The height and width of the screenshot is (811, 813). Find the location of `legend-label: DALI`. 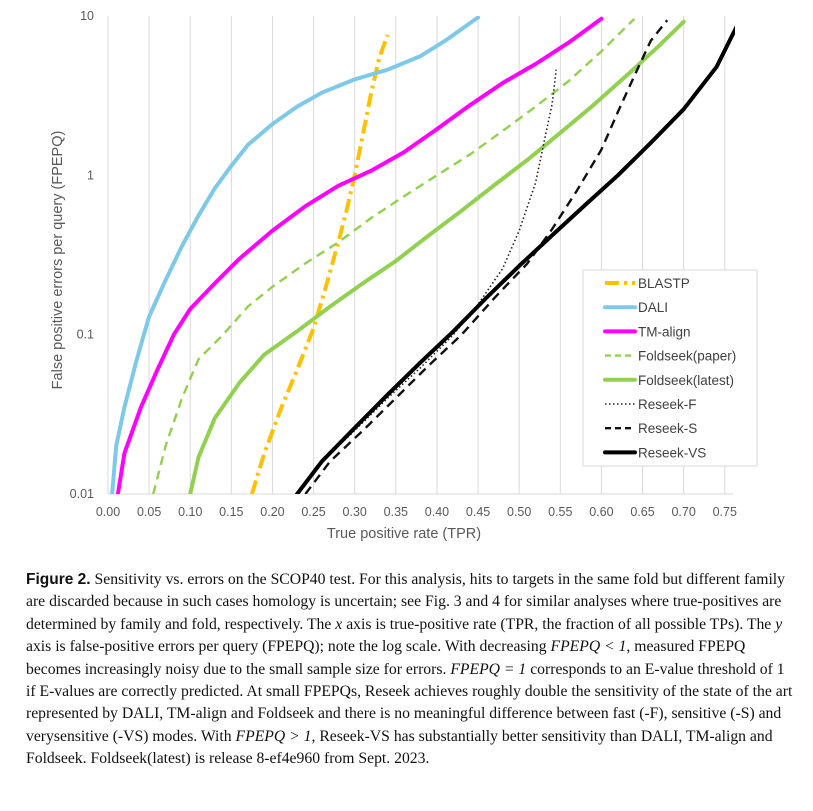

legend-label: DALI is located at coordinates (653, 307).